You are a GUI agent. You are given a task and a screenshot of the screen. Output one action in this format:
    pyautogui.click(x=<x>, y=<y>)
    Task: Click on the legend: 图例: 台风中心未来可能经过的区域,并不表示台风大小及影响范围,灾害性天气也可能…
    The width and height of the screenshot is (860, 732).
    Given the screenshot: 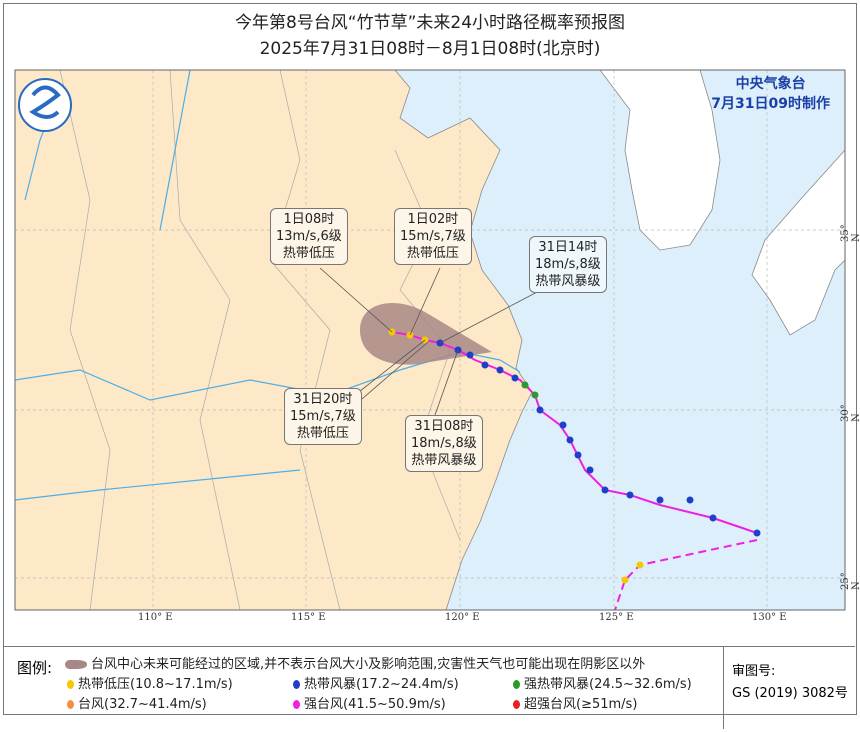 What is the action you would take?
    pyautogui.click(x=429, y=687)
    